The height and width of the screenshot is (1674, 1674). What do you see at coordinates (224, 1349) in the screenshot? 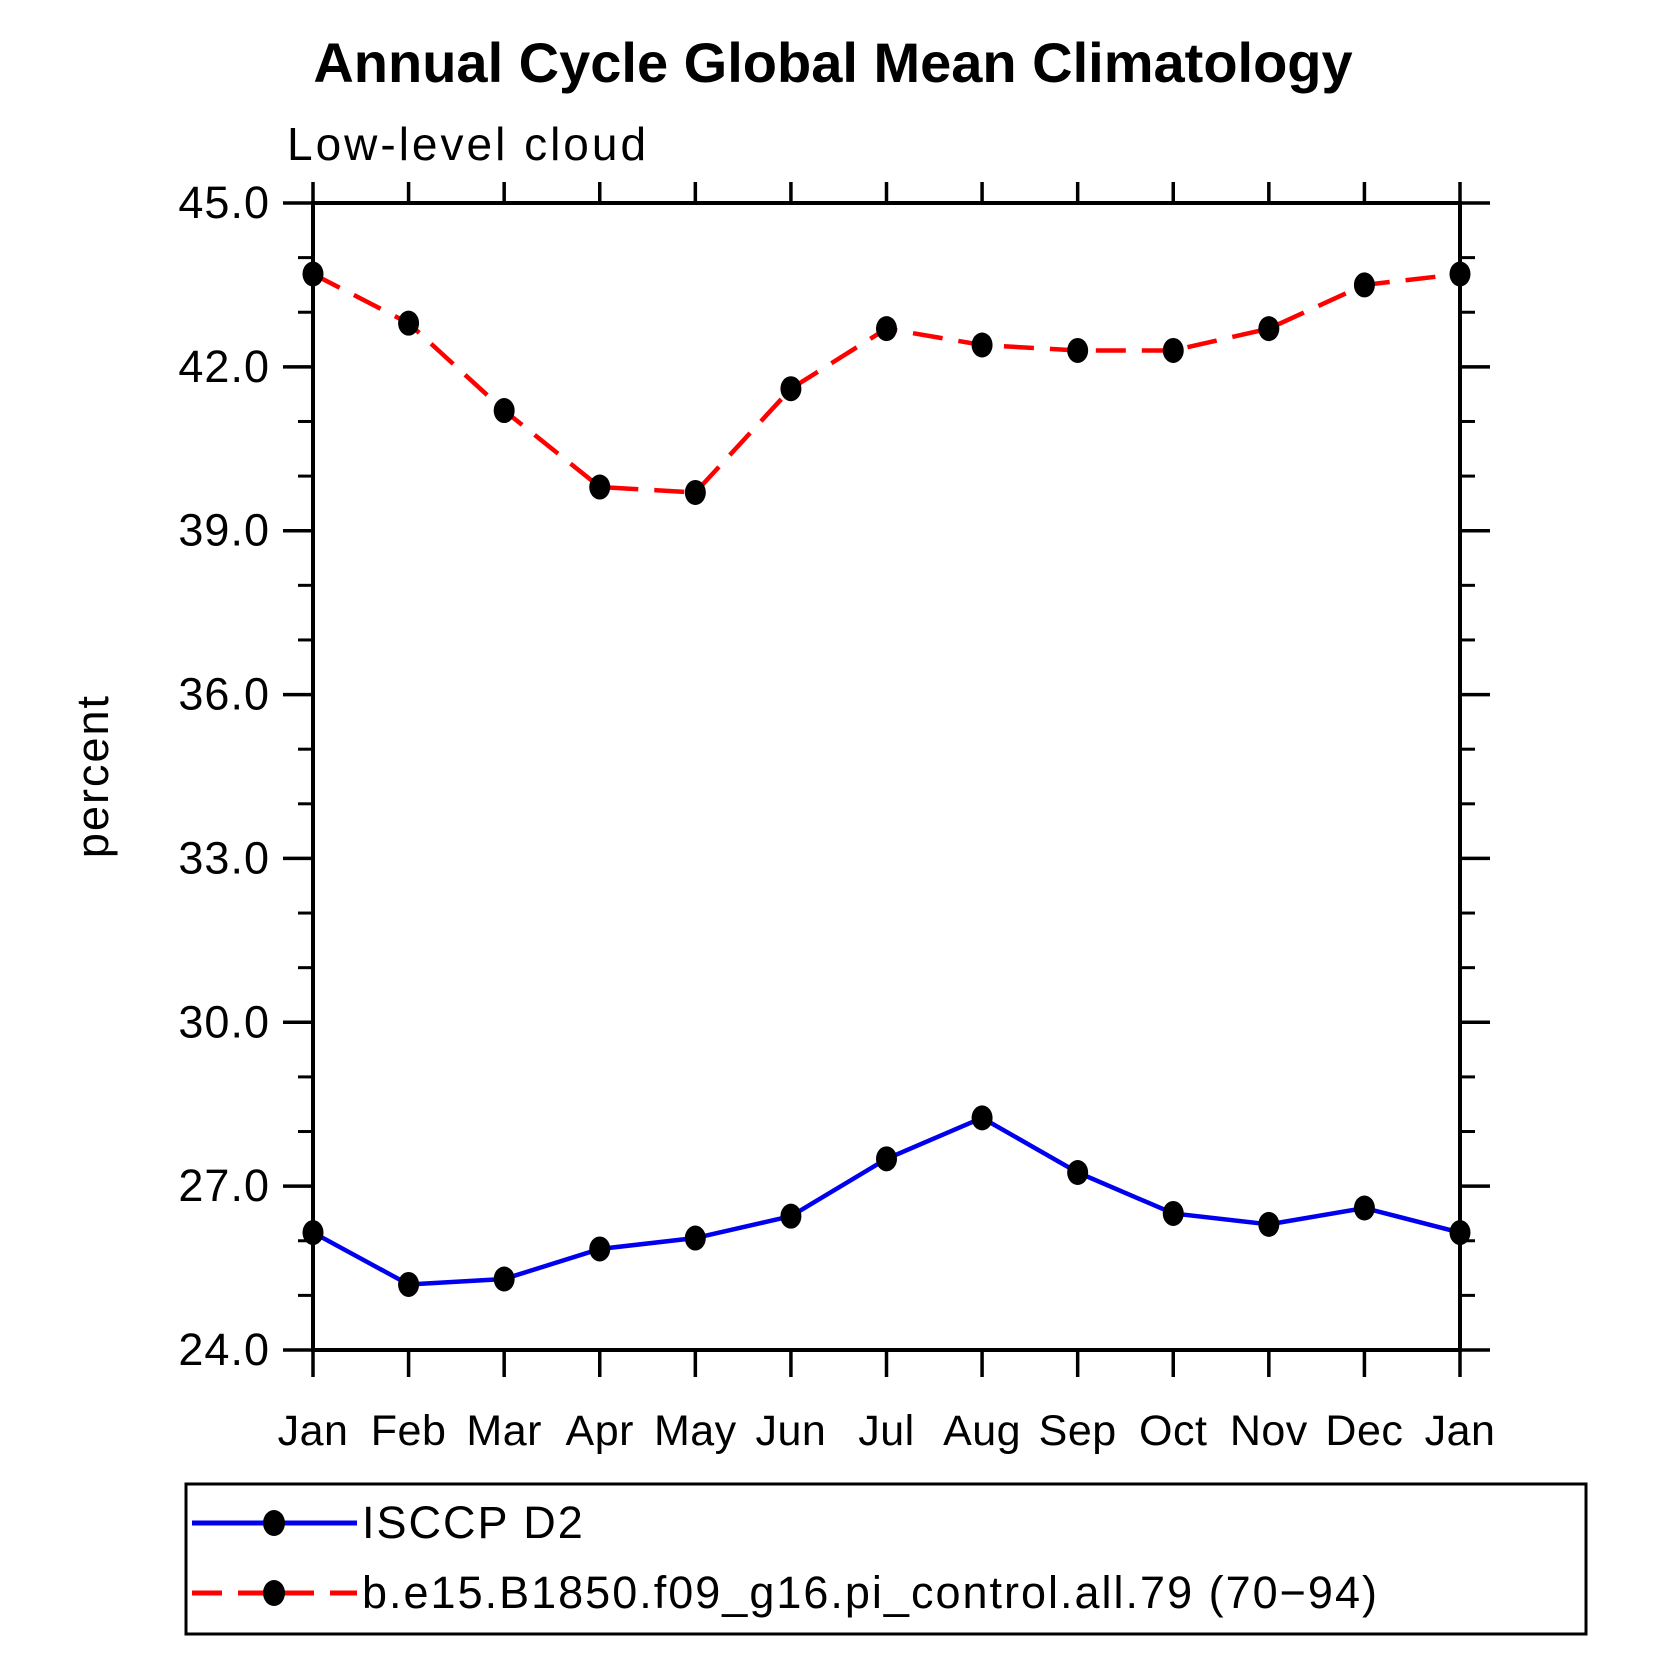
I see `y-tick-label: 24.0` at bounding box center [224, 1349].